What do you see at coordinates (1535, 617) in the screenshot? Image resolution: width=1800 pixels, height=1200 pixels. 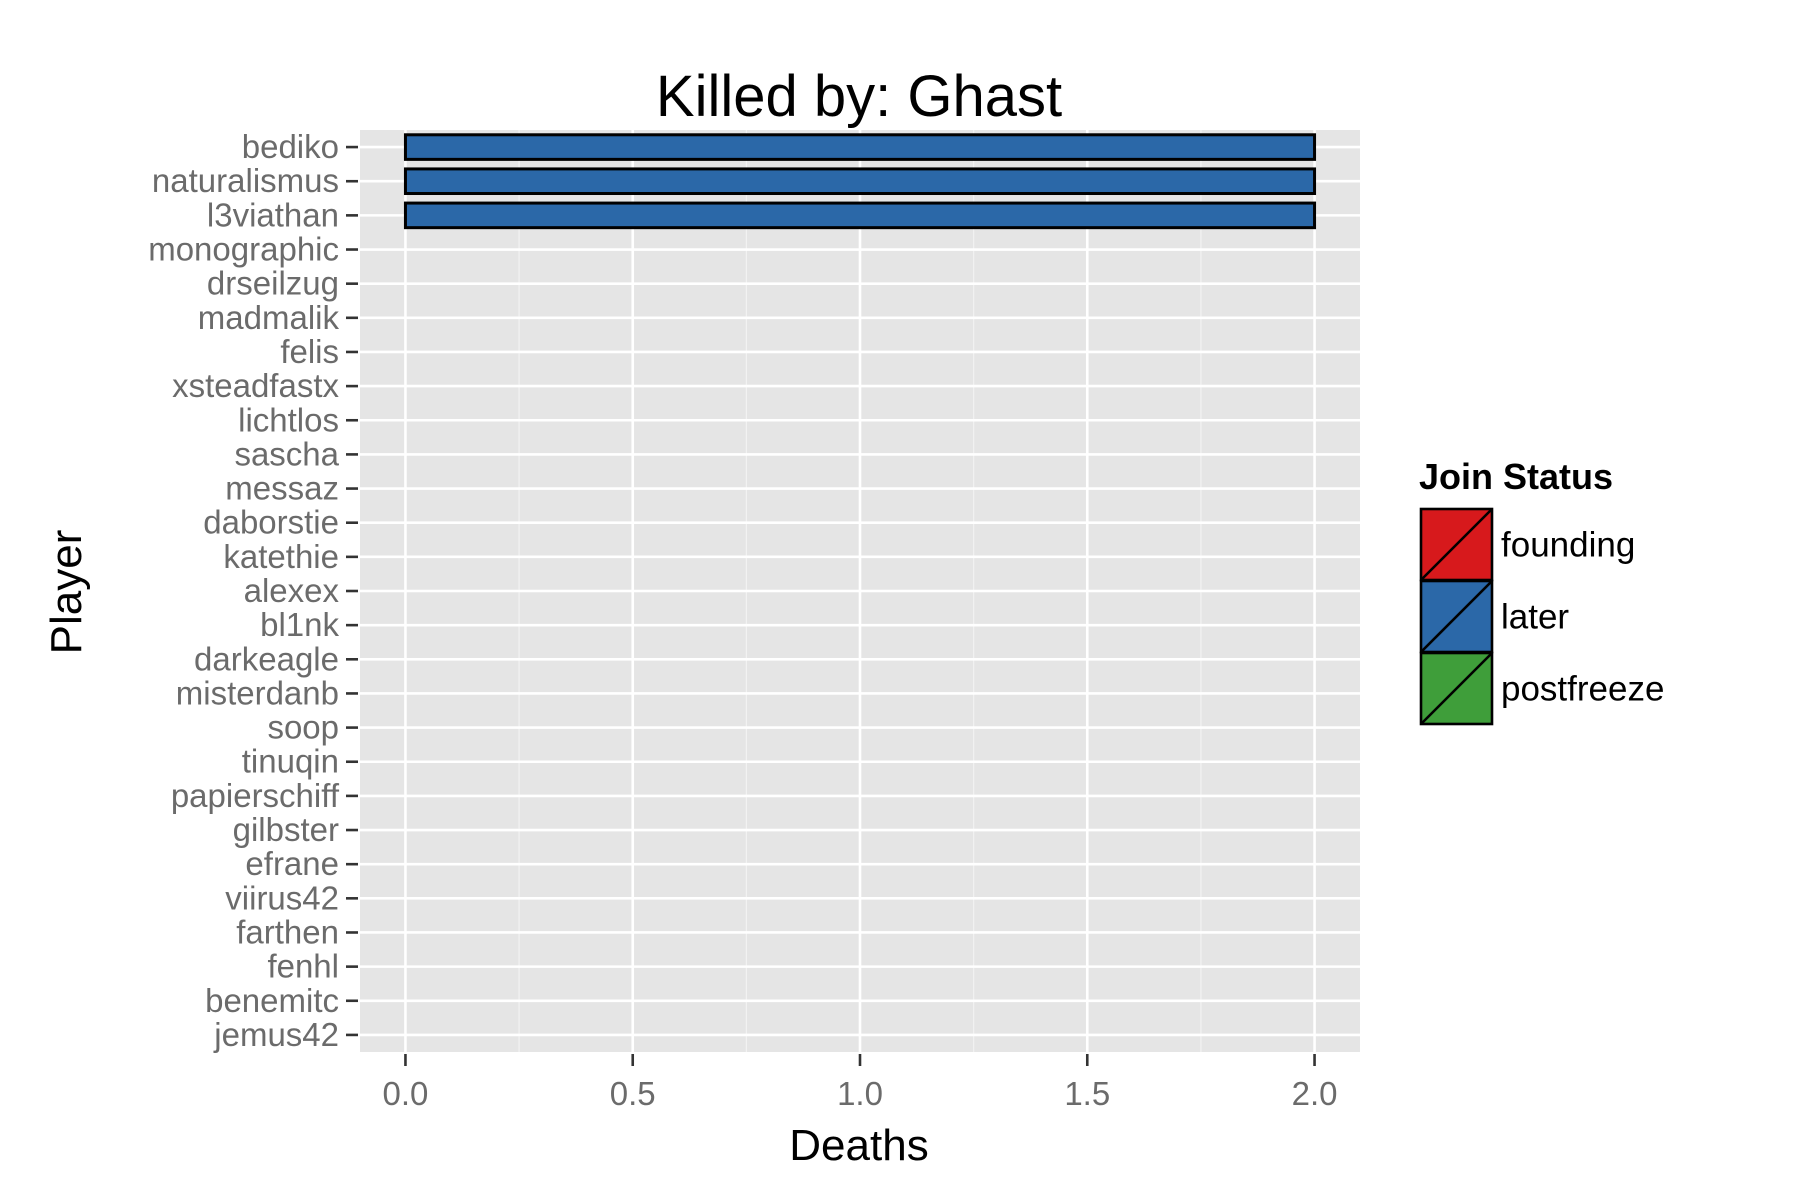 I see `legend-label: later` at bounding box center [1535, 617].